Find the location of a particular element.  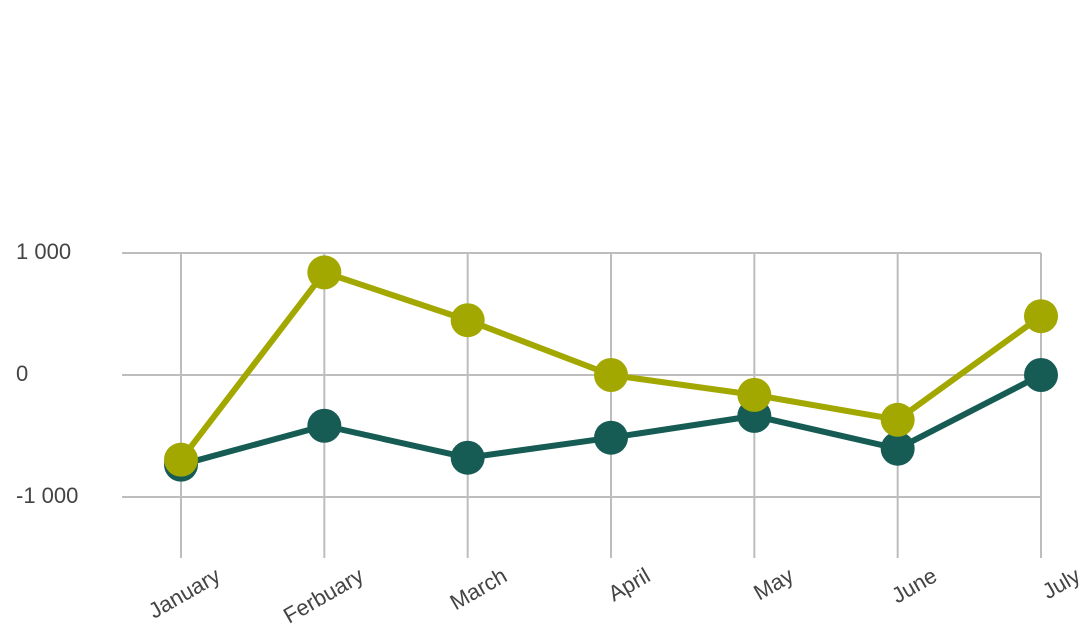

y-tick-label: 1 000 is located at coordinates (43, 251).